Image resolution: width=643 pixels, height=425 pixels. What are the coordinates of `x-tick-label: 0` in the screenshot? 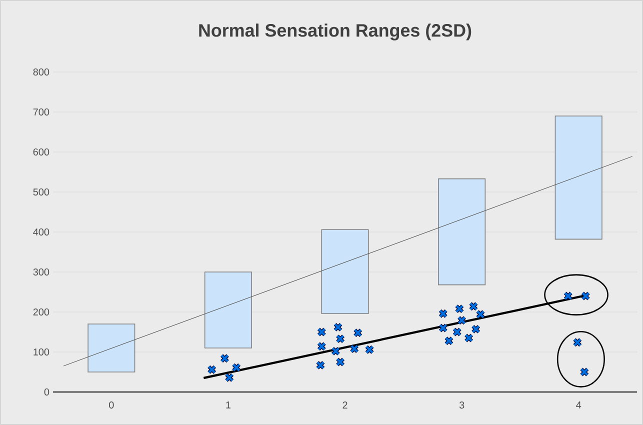 It's located at (111, 405).